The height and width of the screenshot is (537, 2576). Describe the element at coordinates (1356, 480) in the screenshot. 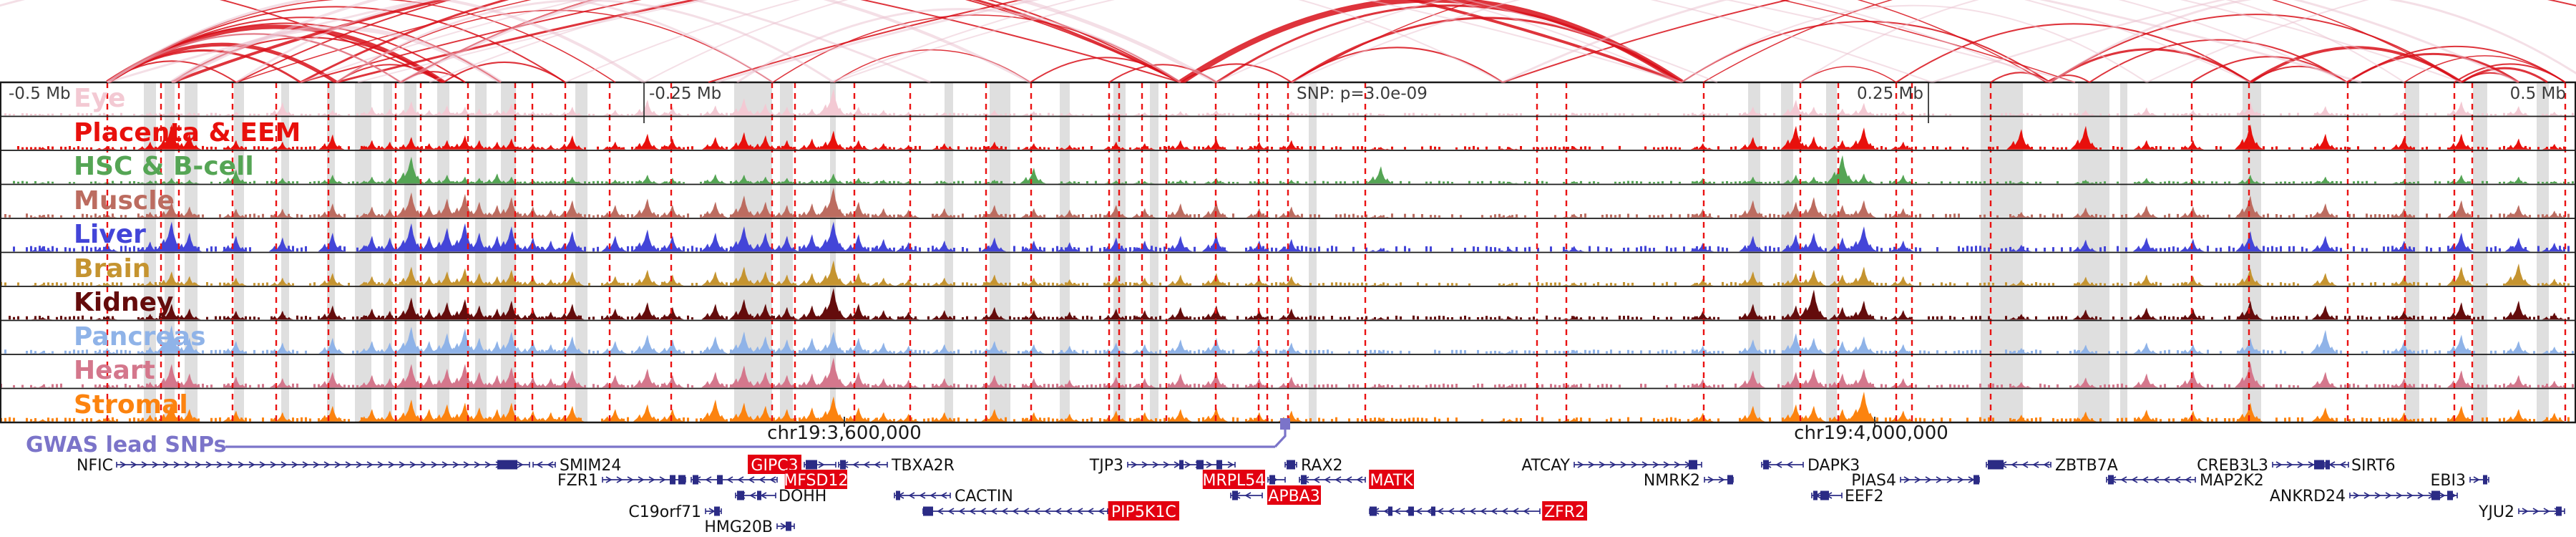

I see `gene-MATK: MATK` at that location.